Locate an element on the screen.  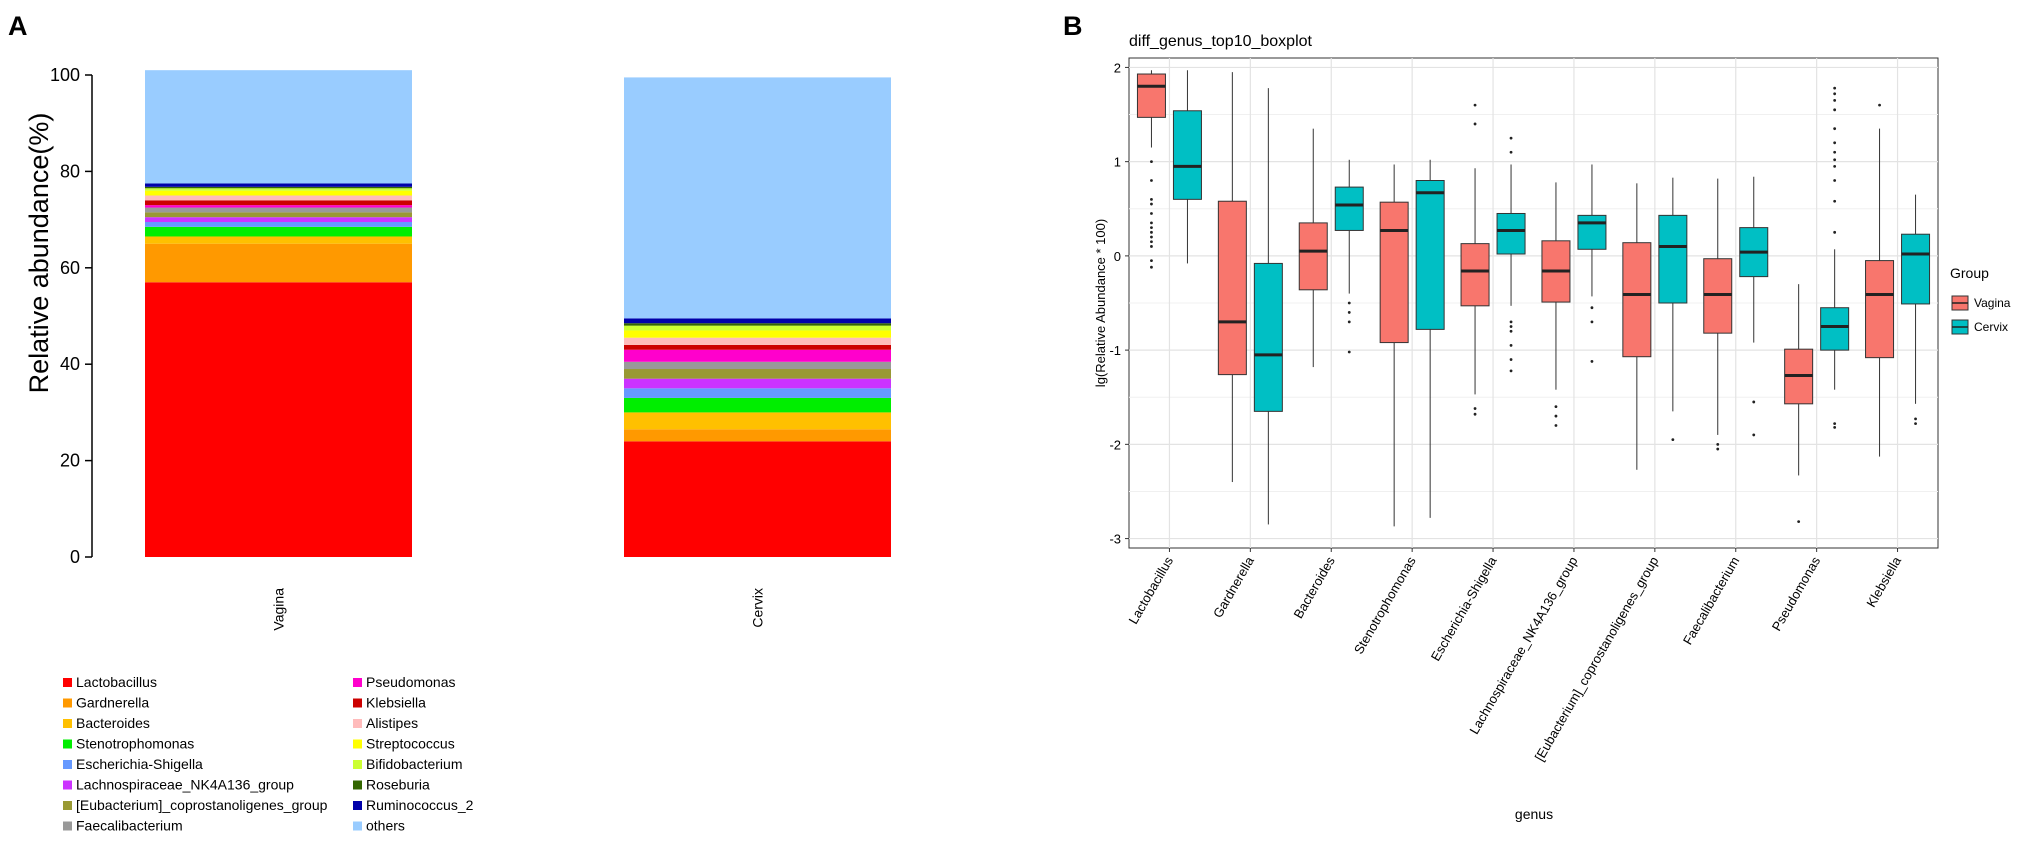
legend-label-ruminococcus-2: Ruminococcus_2 is located at coordinates (420, 805).